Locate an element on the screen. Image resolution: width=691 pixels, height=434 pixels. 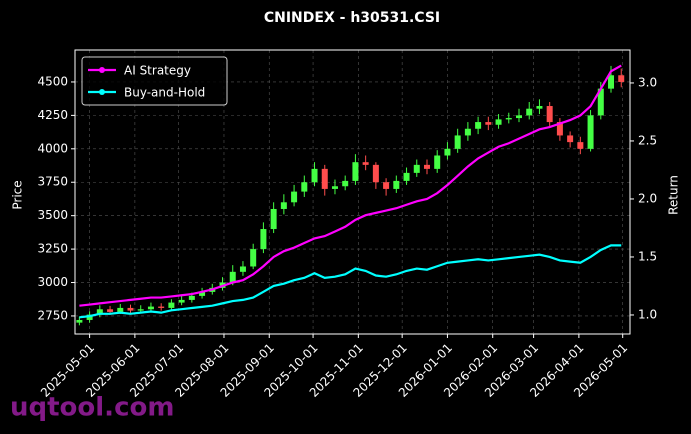
y-tick-label: 3750 is located at coordinates (52, 182).